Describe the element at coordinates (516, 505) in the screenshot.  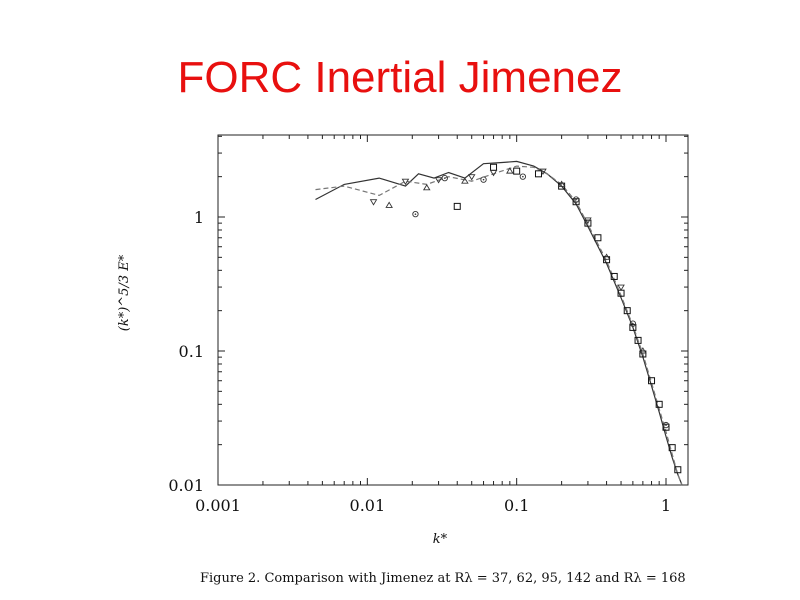
I see `x-tick-label: 0.1` at that location.